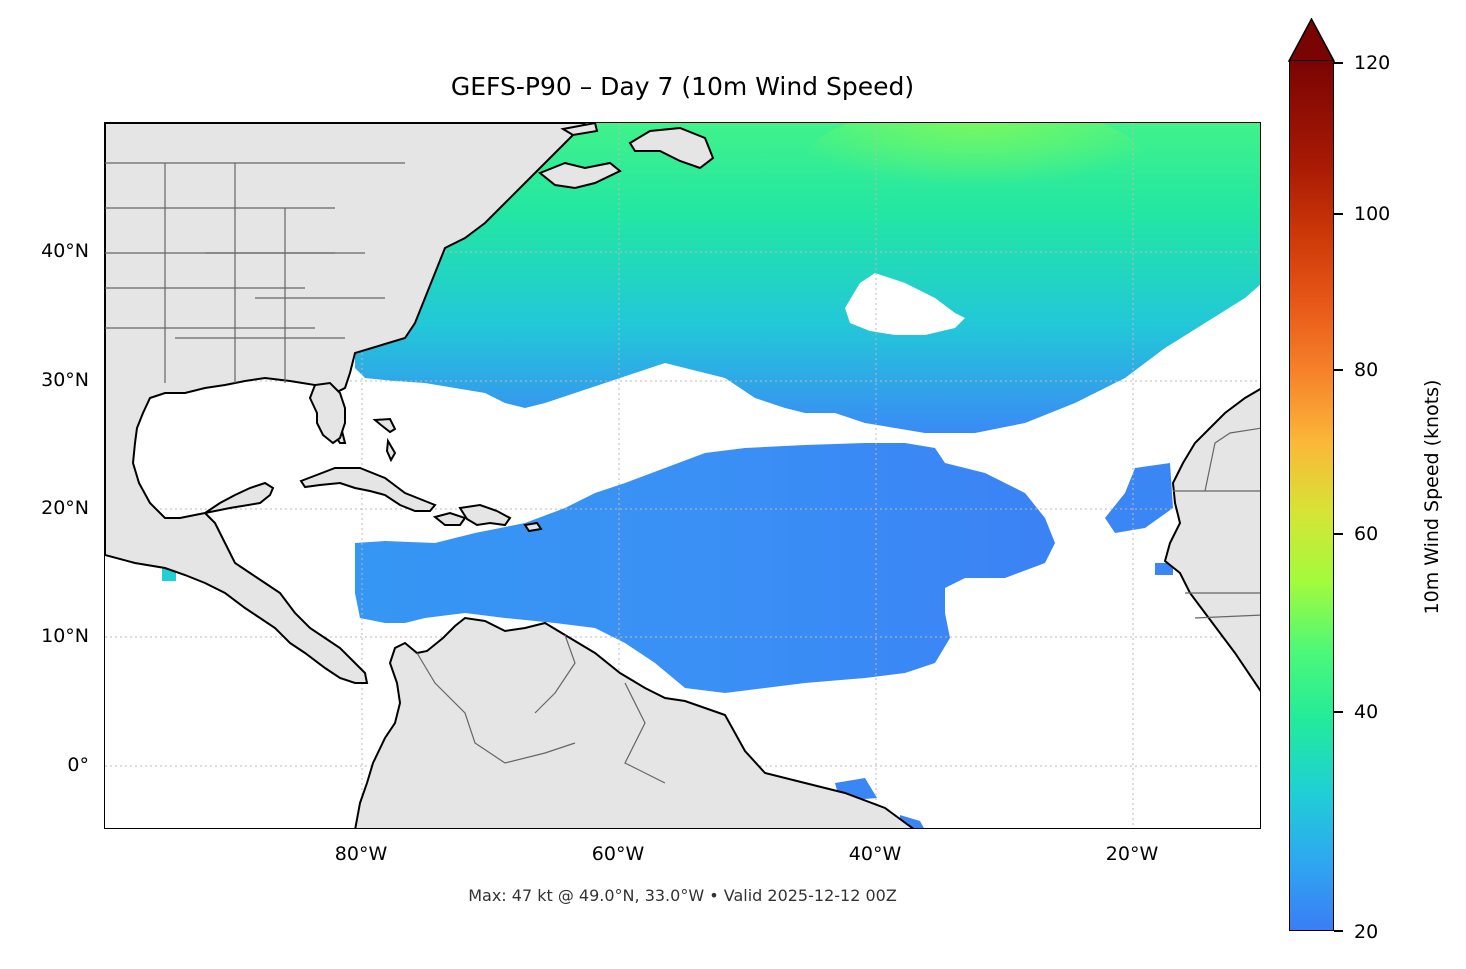 This screenshot has width=1466, height=969. What do you see at coordinates (1372, 63) in the screenshot?
I see `colorbar-tick-label: 120` at bounding box center [1372, 63].